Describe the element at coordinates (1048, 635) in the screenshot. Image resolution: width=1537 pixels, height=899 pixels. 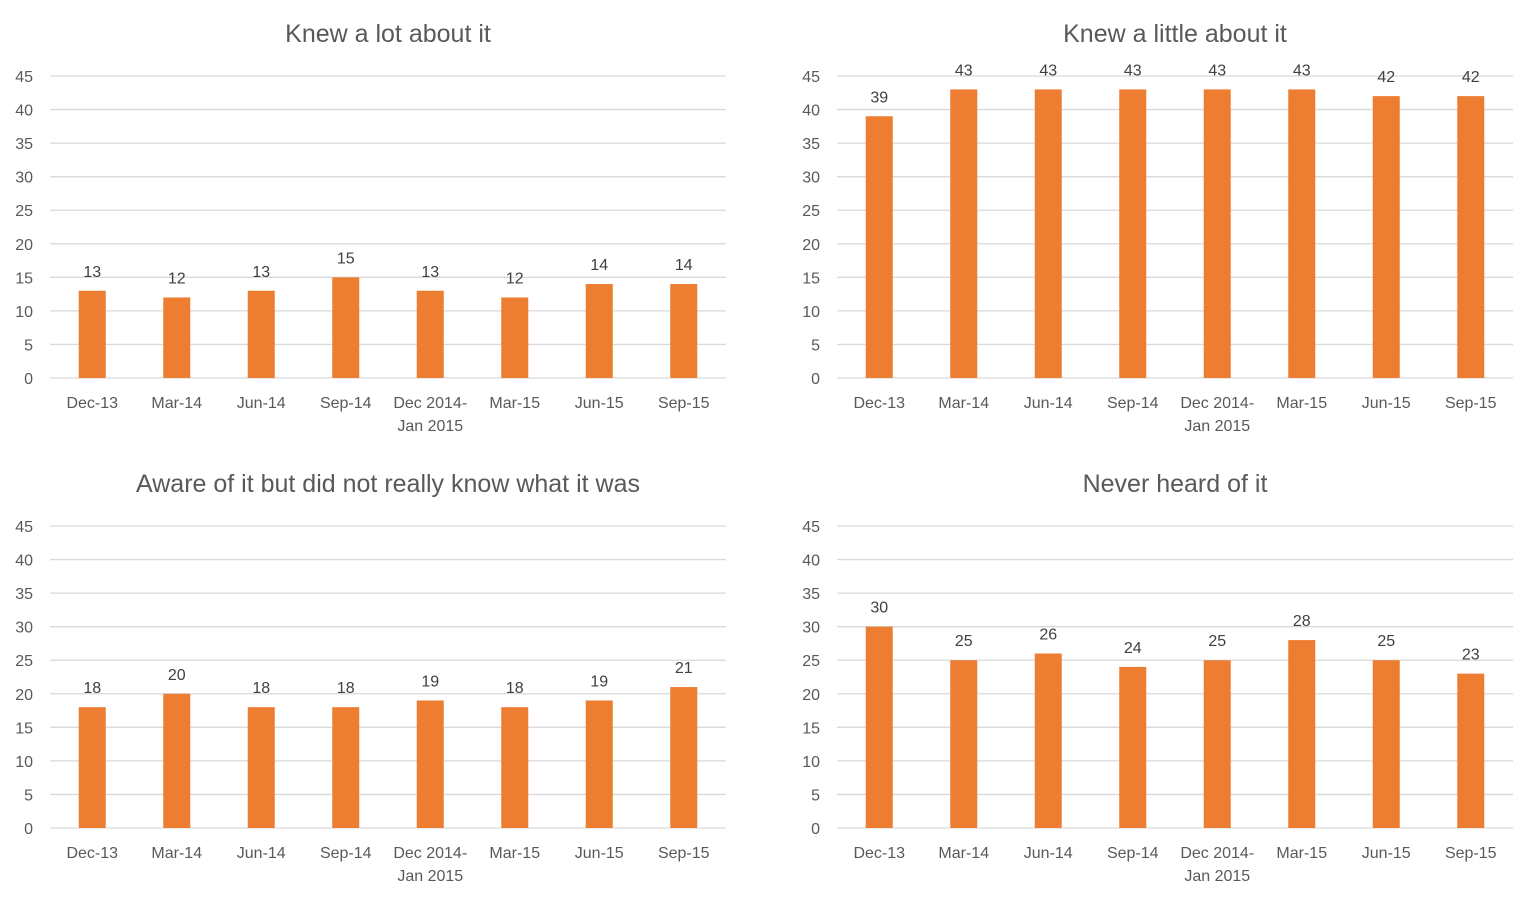
I see `data-label: 26` at that location.